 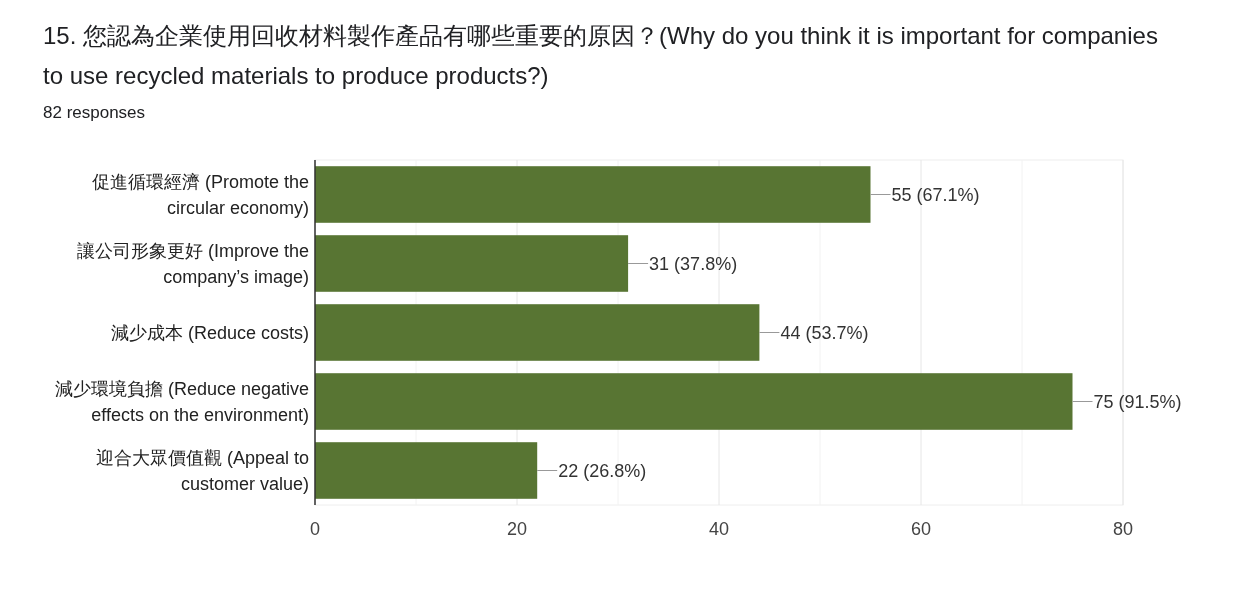 I want to click on text: 82 responses, so click(x=94, y=112).